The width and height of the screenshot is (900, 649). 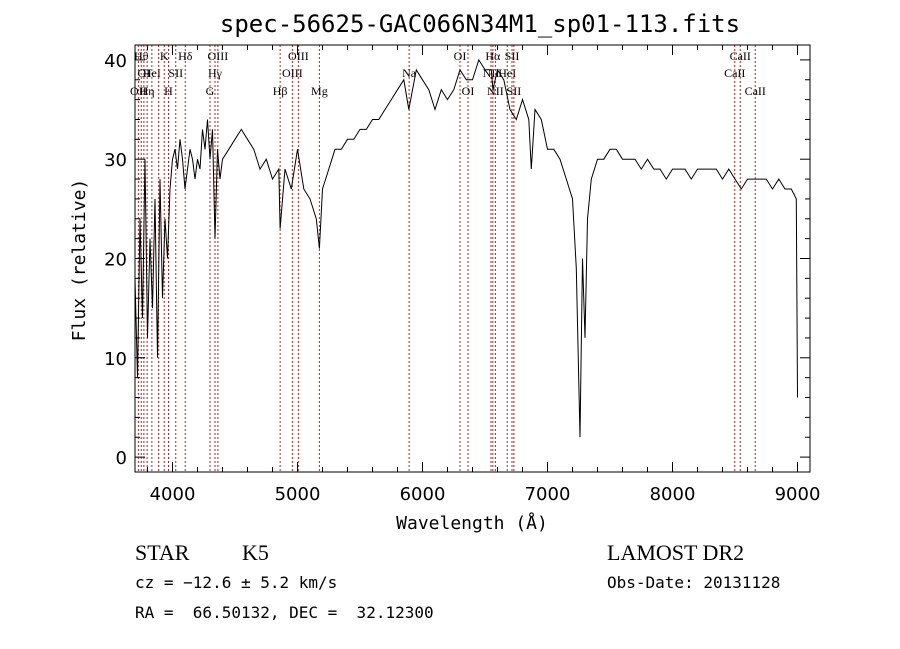 What do you see at coordinates (280, 91) in the screenshot?
I see `line-marker-label: Hβ` at bounding box center [280, 91].